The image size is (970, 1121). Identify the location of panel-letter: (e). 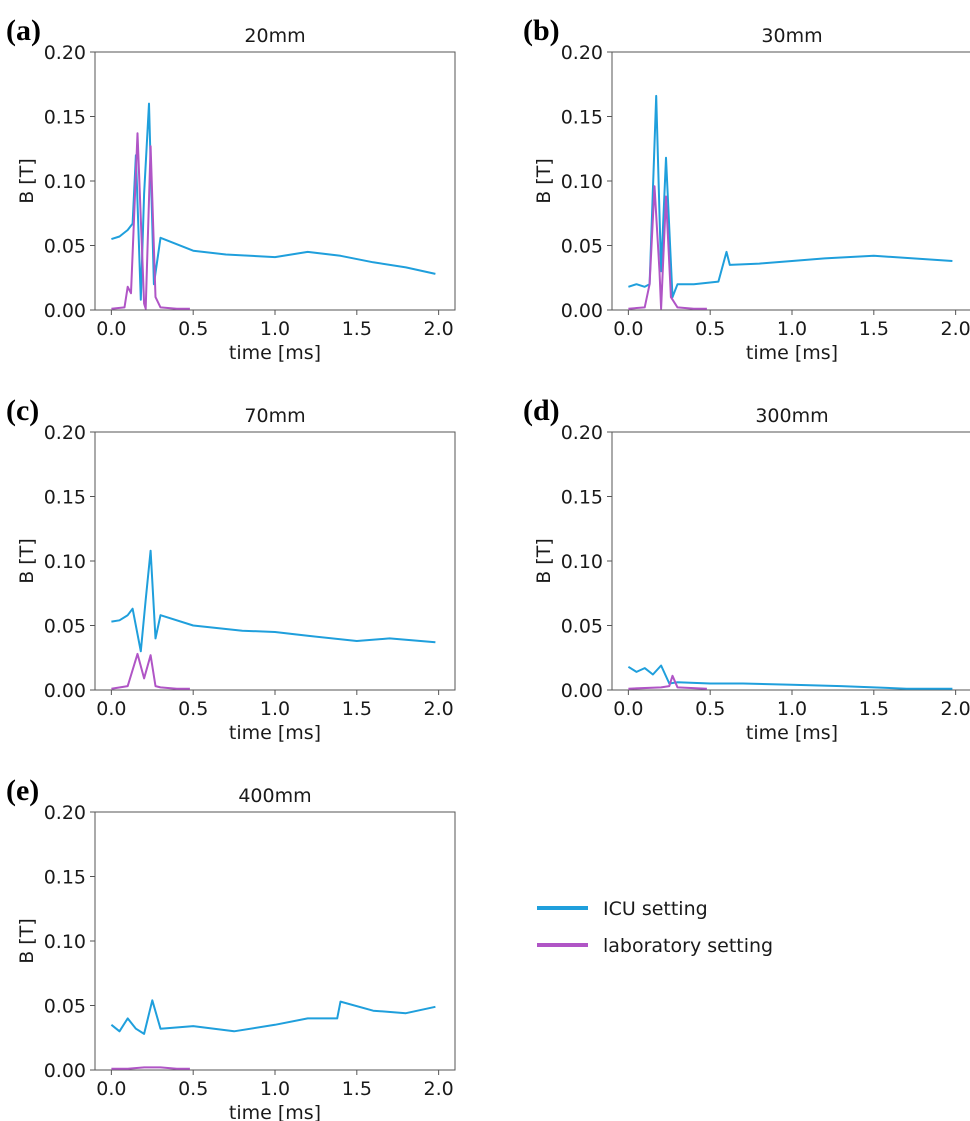
(22, 790).